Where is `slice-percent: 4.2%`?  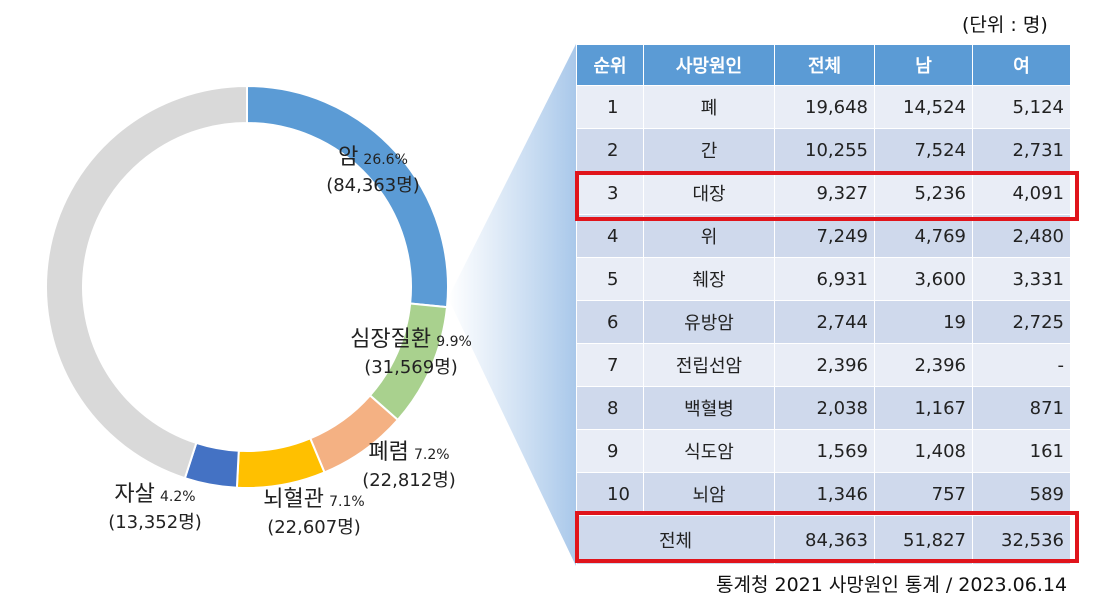 slice-percent: 4.2% is located at coordinates (178, 497).